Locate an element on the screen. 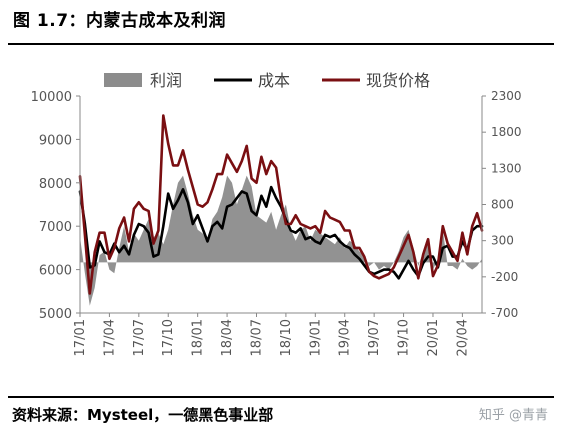 Image resolution: width=562 pixels, height=438 pixels. left-tick-label: 10000 is located at coordinates (51, 97).